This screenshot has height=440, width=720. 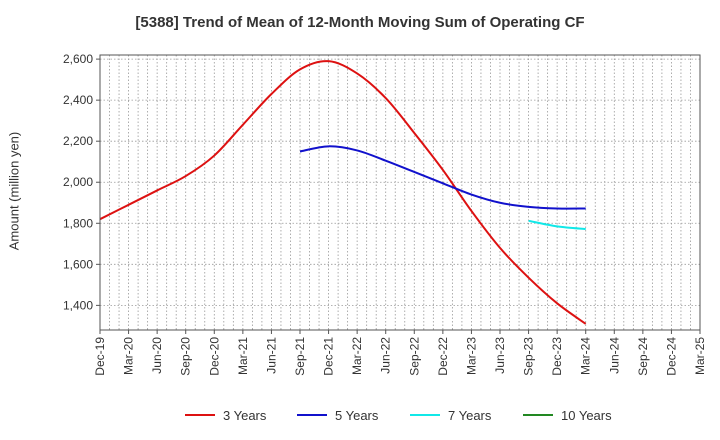 I want to click on y-tick-label: 1,600, so click(x=78, y=264).